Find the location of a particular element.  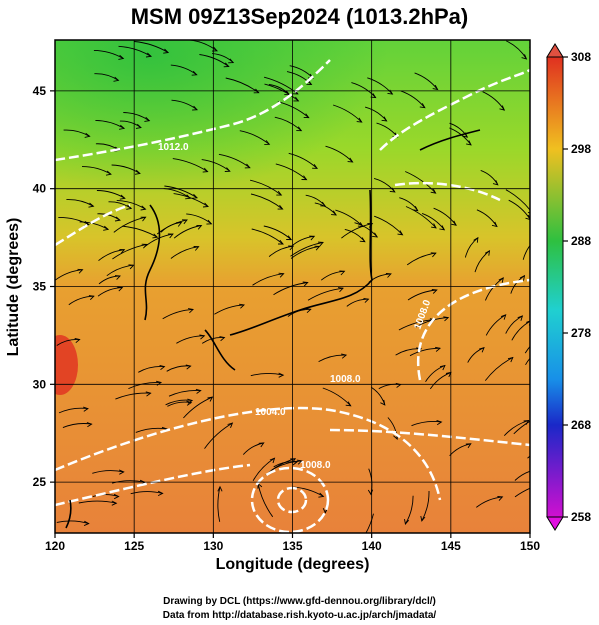

colorbar-top-arrow is located at coordinates (555, 50).